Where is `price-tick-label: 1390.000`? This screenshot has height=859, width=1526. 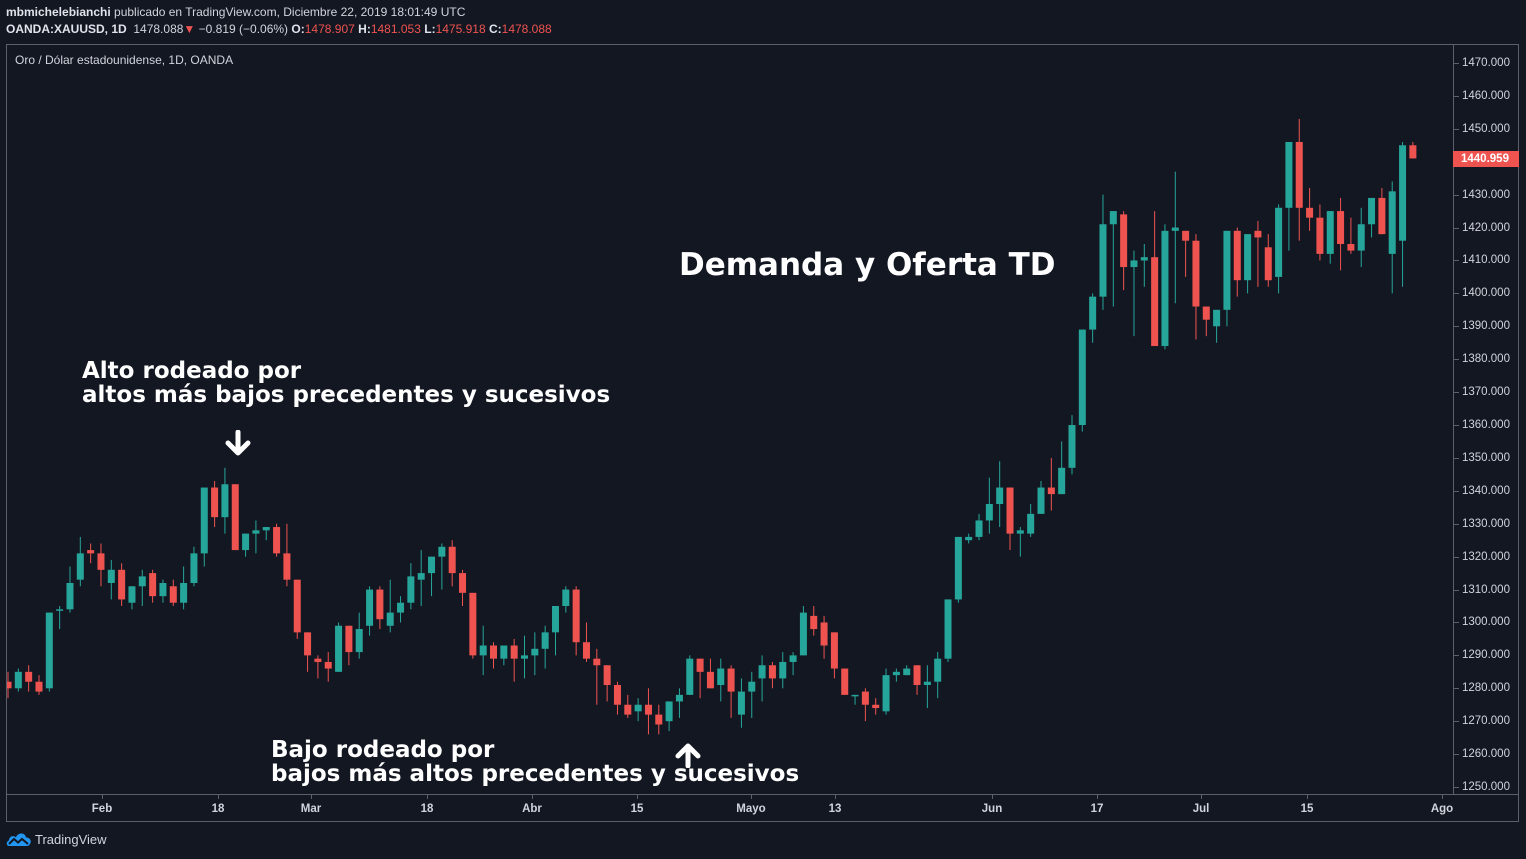
price-tick-label: 1390.000 is located at coordinates (1486, 326).